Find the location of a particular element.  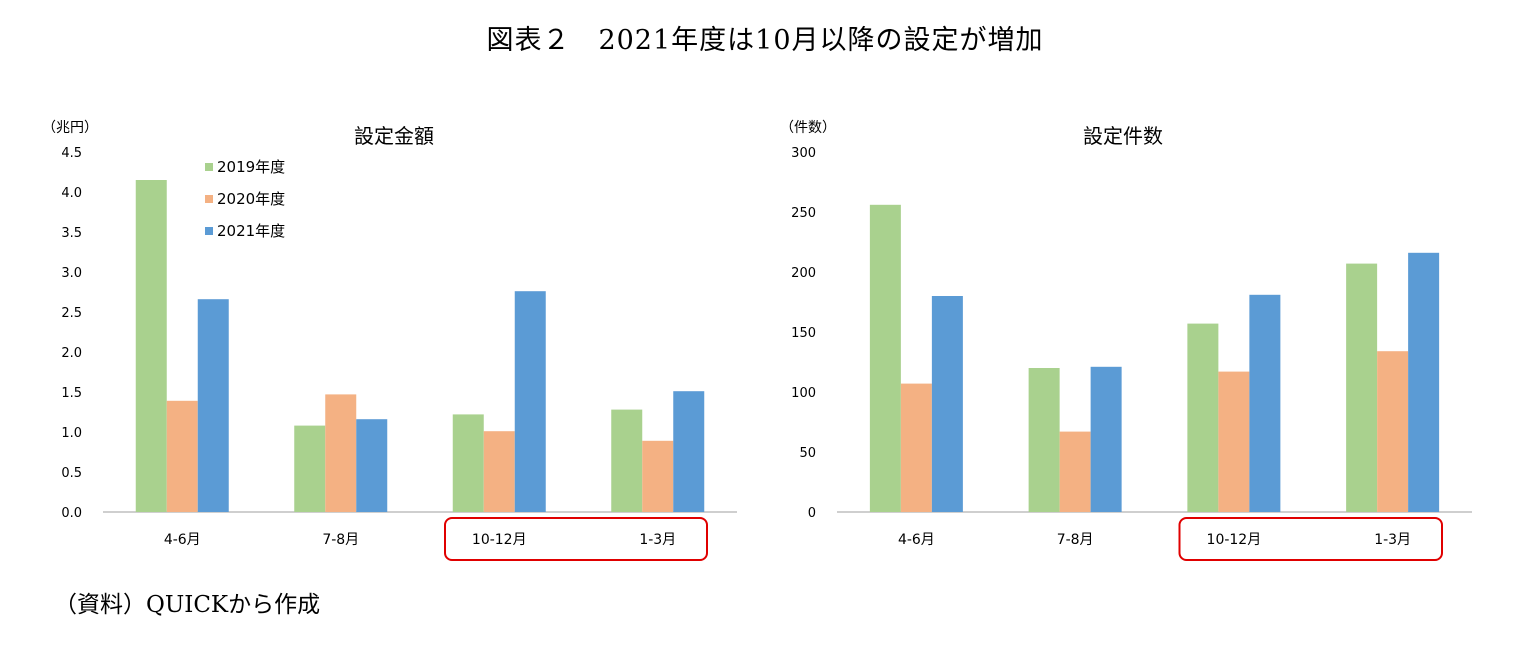

y-axis-unit-label: （件数） is located at coordinates (808, 128).